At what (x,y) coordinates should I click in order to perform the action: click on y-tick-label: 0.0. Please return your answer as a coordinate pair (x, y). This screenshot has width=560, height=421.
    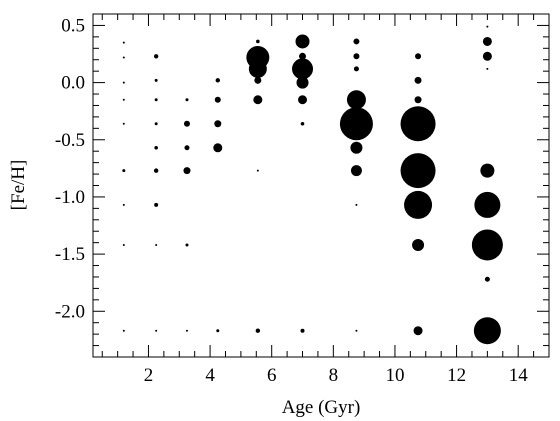
    Looking at the image, I should click on (73, 83).